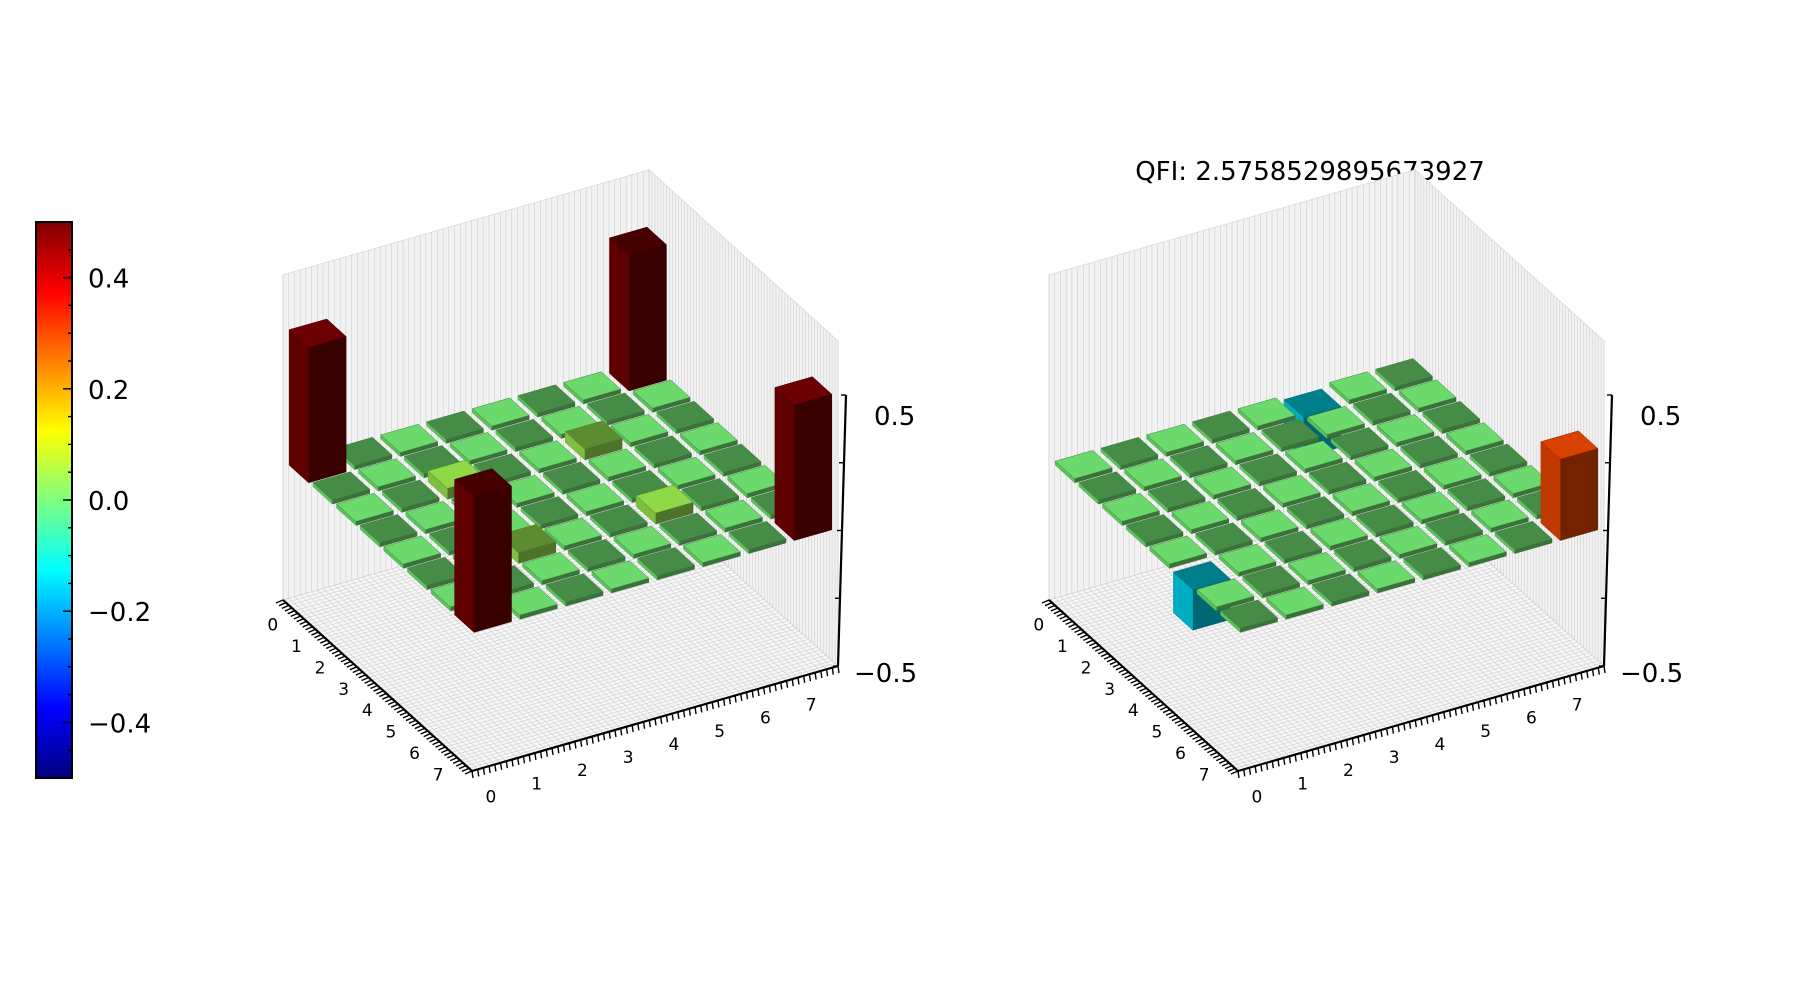 The width and height of the screenshot is (1800, 1000). Describe the element at coordinates (885, 674) in the screenshot. I see `z-tick-label: −0.5` at that location.